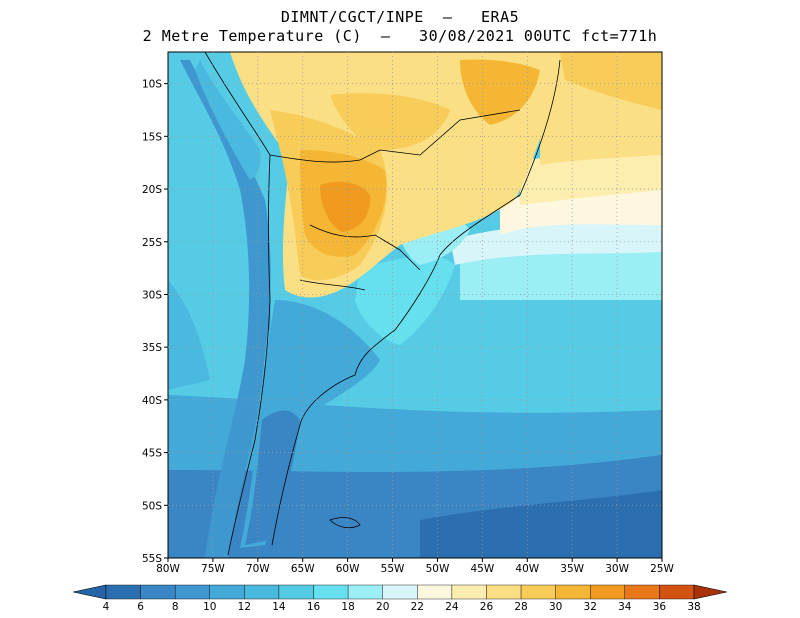 This screenshot has height=618, width=800. I want to click on lon-tick-label: 55W, so click(393, 569).